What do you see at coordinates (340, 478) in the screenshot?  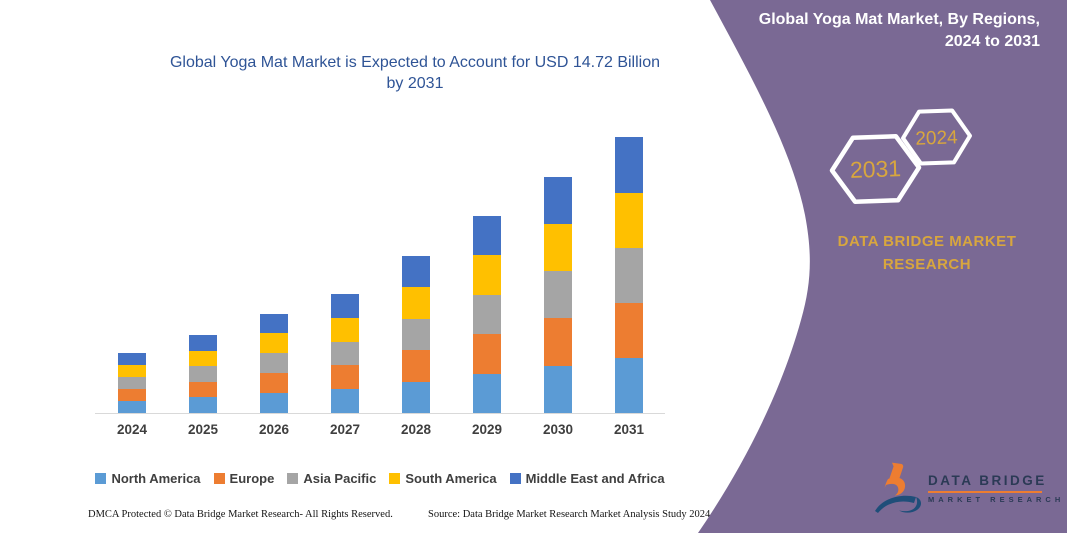 I see `legend-label: Asia Pacific` at bounding box center [340, 478].